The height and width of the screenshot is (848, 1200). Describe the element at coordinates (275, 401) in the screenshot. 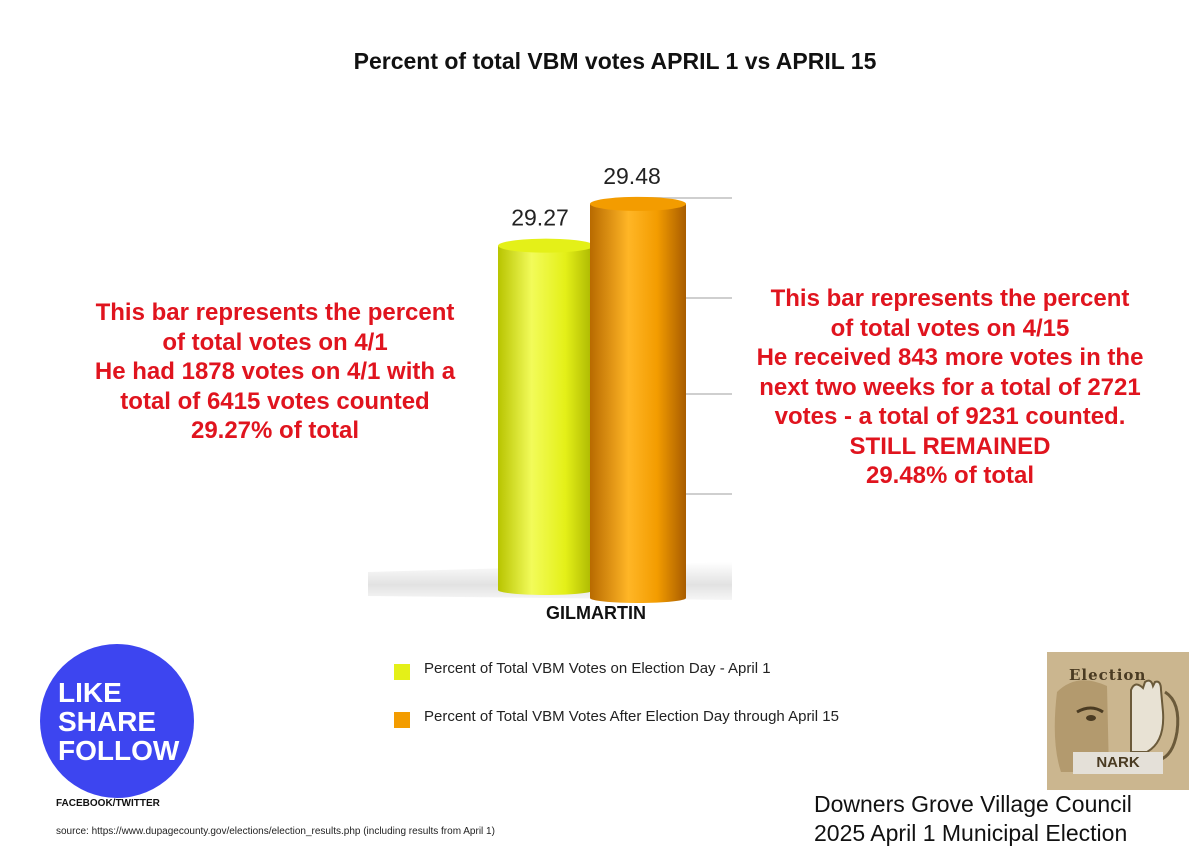

I see `annotation-left-line: total of 6415 votes counted` at that location.